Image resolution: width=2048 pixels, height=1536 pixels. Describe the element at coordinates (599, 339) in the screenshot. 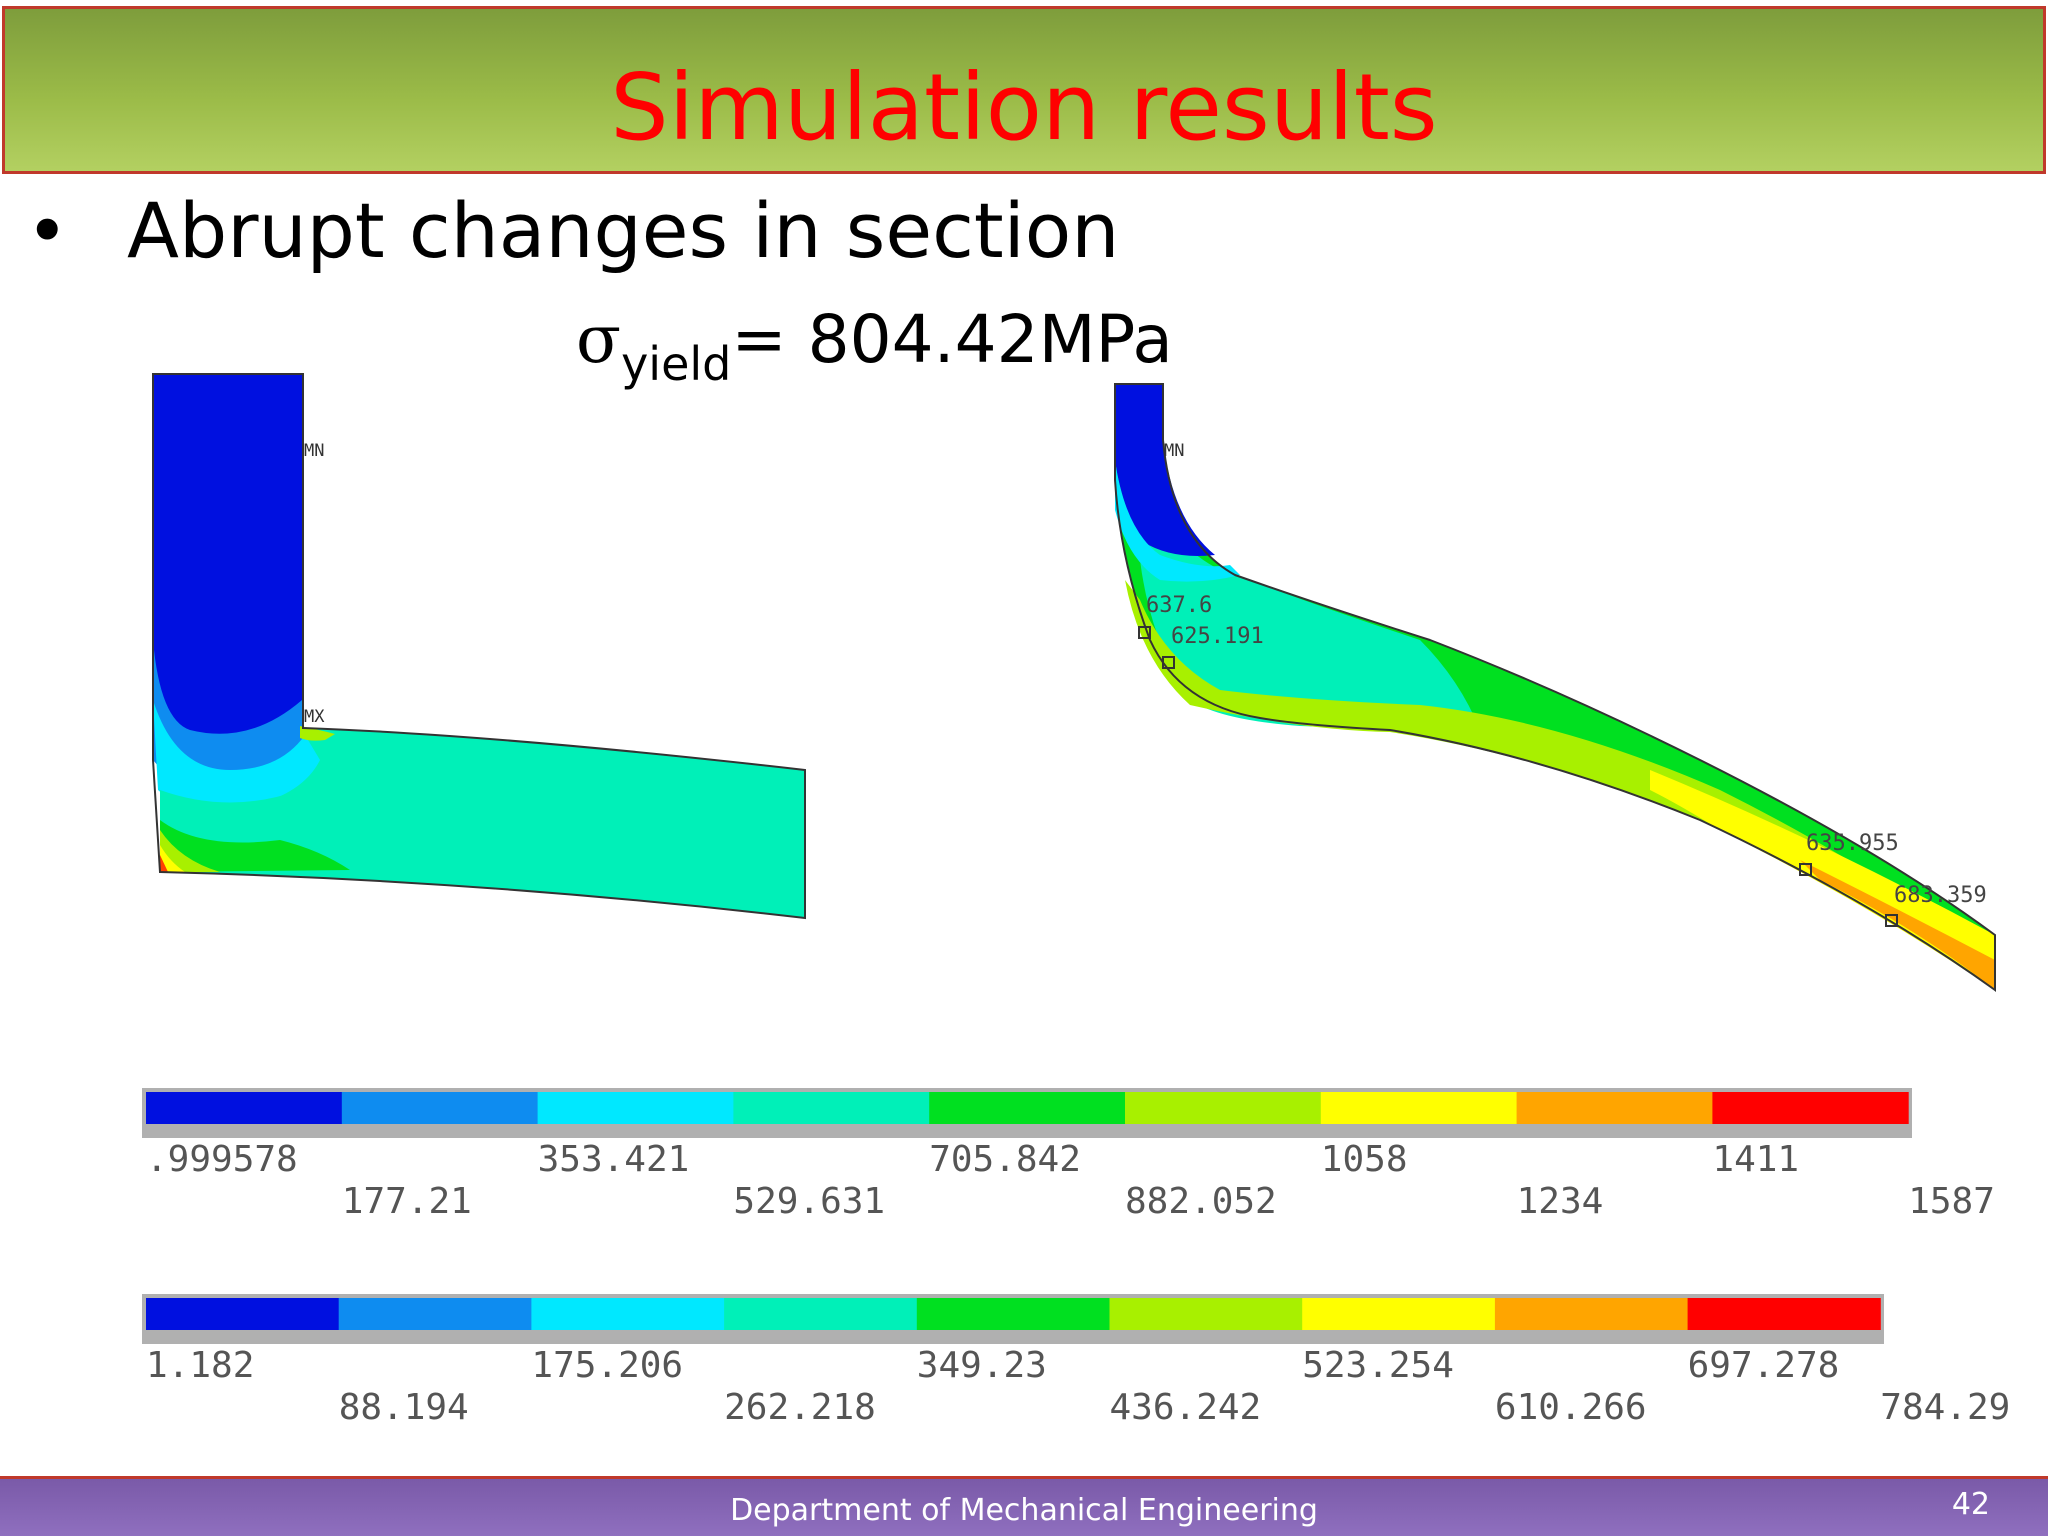

I see `sigma-symbol: σ` at that location.